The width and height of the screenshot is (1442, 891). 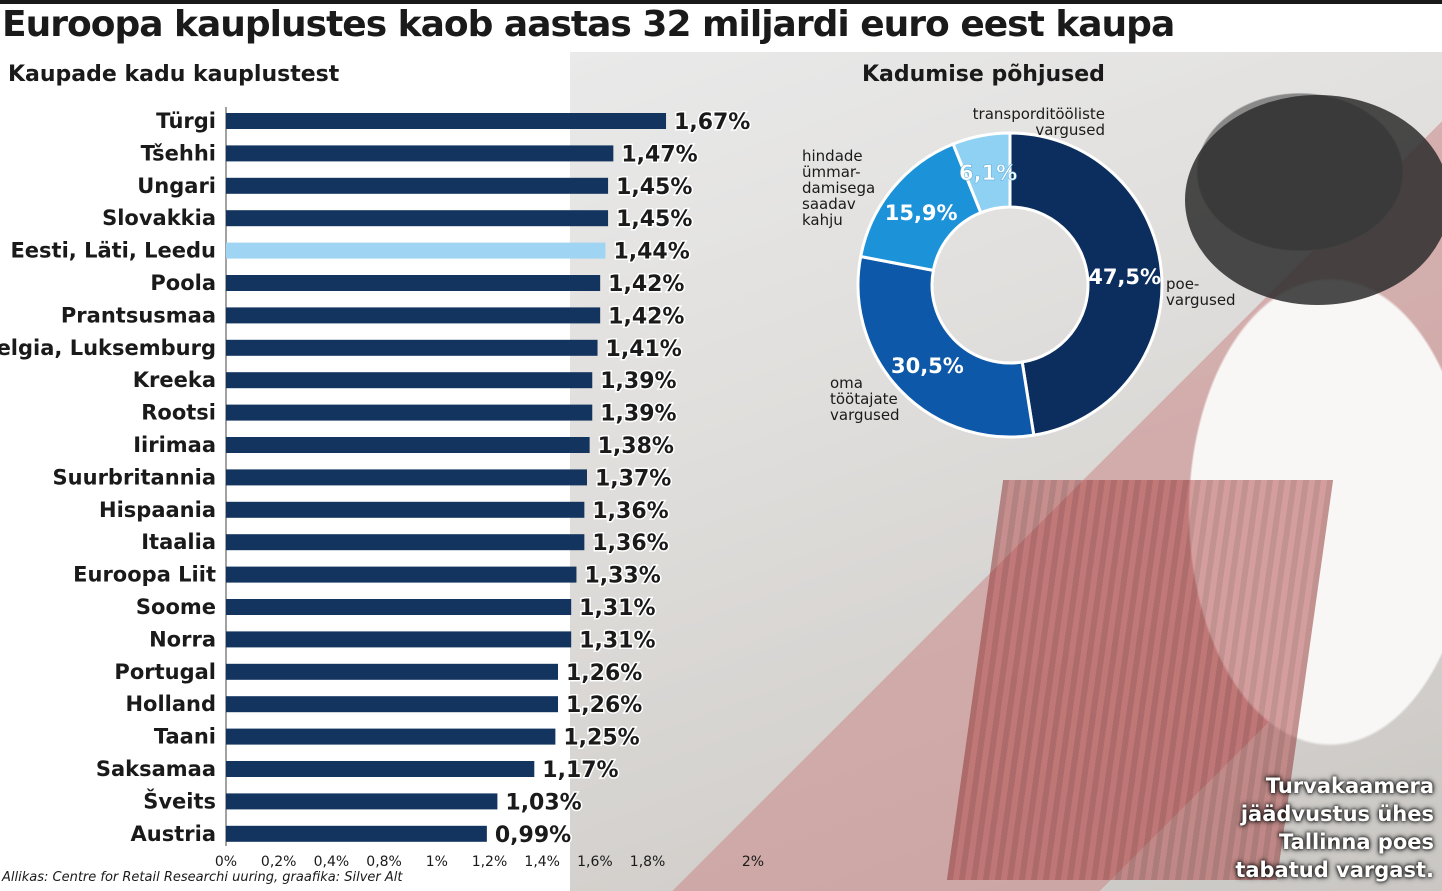 I want to click on x-tick-label: 1,4%, so click(x=542, y=862).